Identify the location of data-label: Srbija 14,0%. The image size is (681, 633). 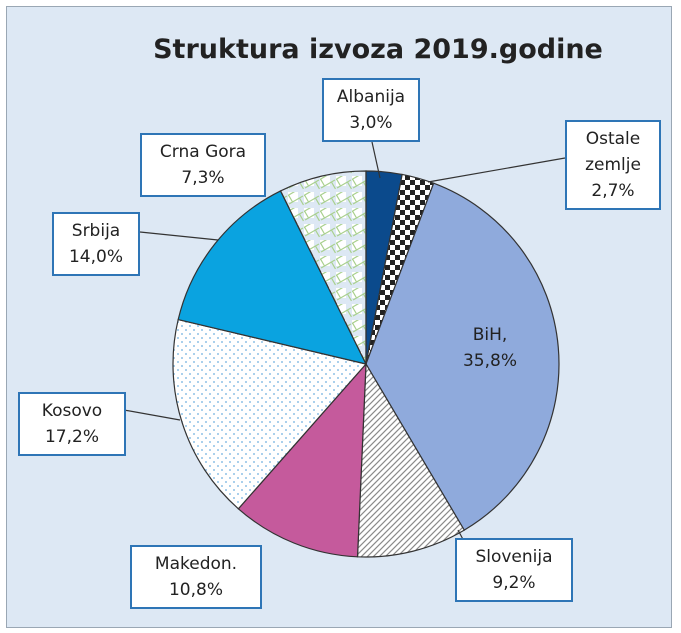
(96, 244).